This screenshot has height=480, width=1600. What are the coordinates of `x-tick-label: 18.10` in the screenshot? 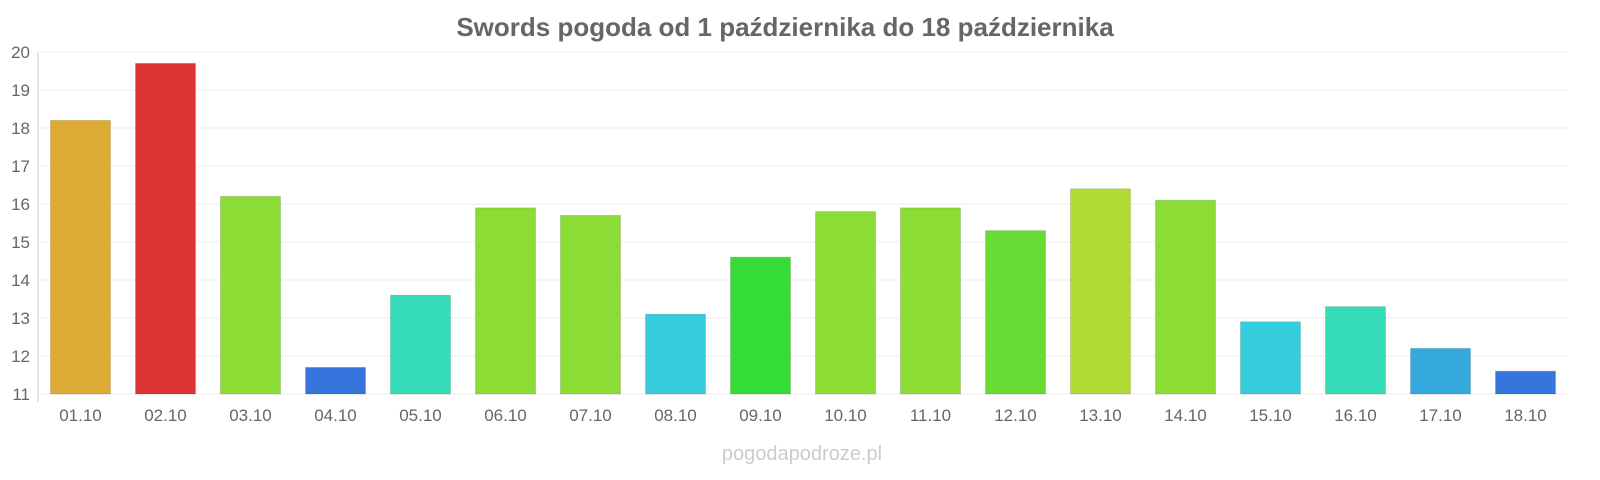 It's located at (1525, 415).